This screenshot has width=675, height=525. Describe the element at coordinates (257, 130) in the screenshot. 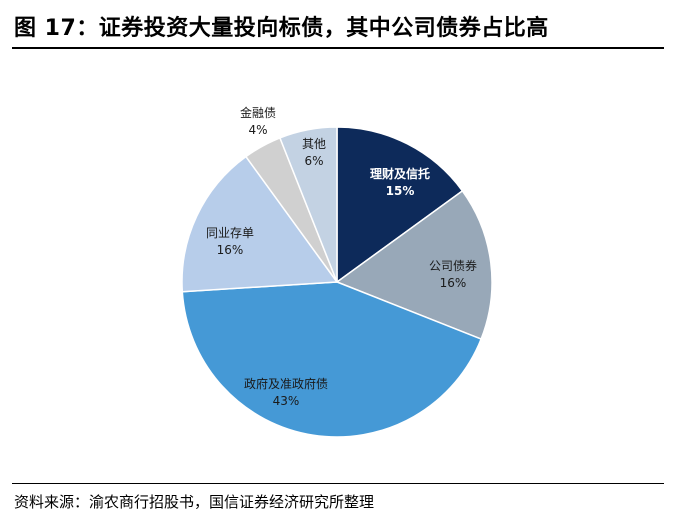

I see `slice-value-label: 4%` at that location.